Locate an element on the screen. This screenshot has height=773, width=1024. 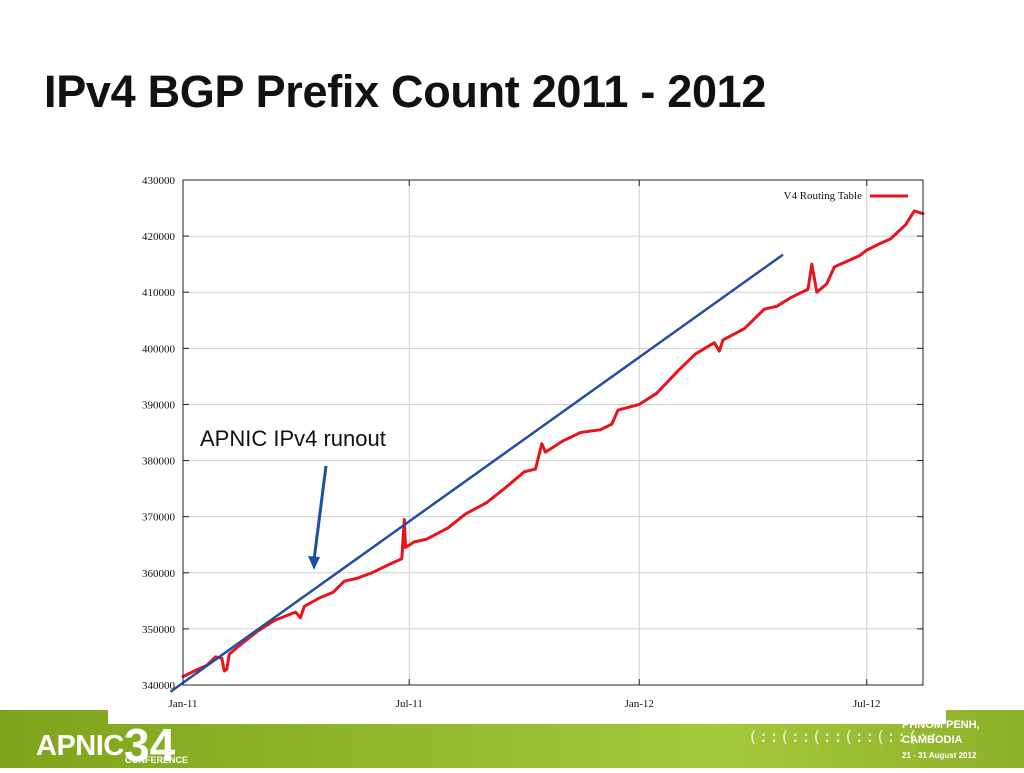
venue-info: PHNOM PENH, CAMBODIA 21 - 31 August 2012 is located at coordinates (962, 740).